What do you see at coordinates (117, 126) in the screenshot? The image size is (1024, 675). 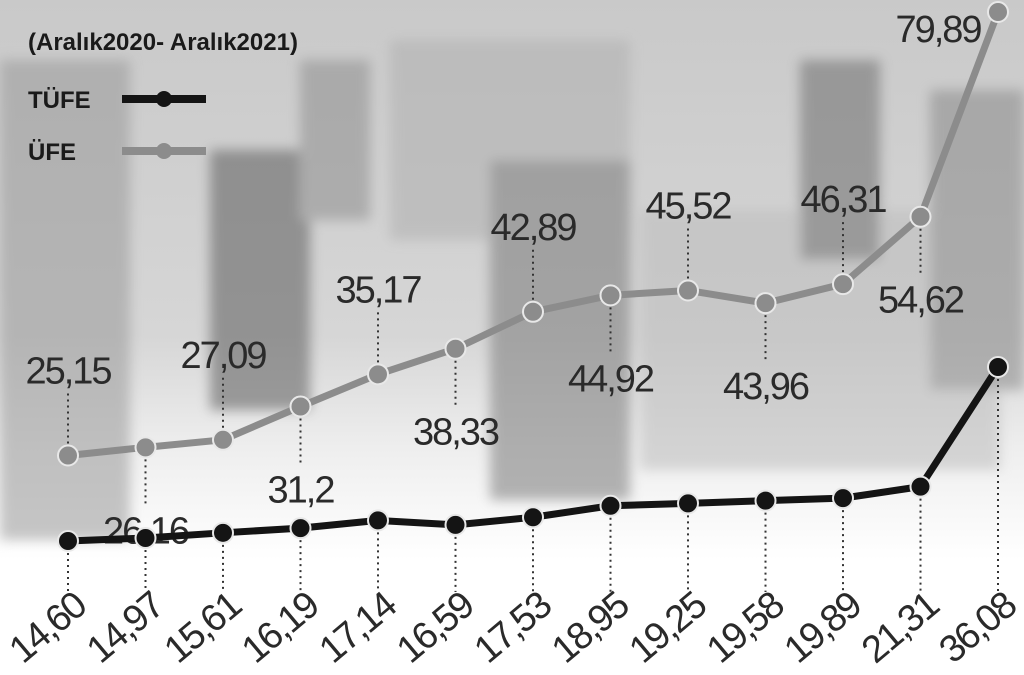 I see `legend: TÜFE ÜFE` at bounding box center [117, 126].